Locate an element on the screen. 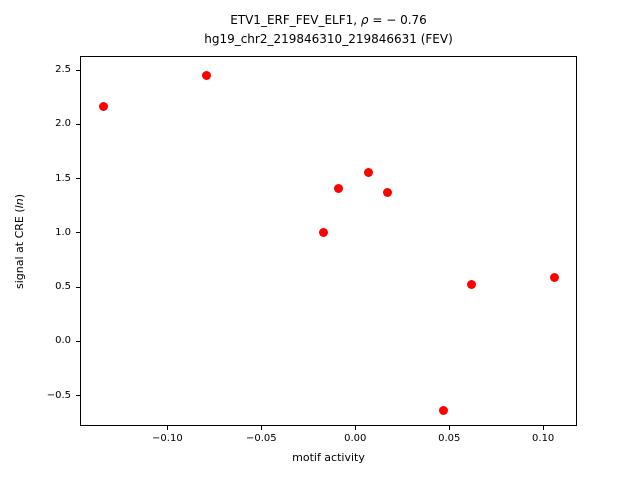  y-axis-label-box: signal at CRE (ln) is located at coordinates (19, 241).